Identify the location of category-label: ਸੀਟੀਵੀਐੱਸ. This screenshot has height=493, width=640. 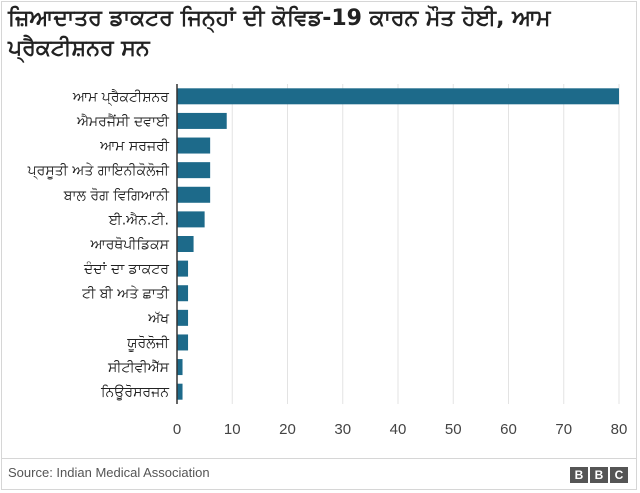
(138, 367).